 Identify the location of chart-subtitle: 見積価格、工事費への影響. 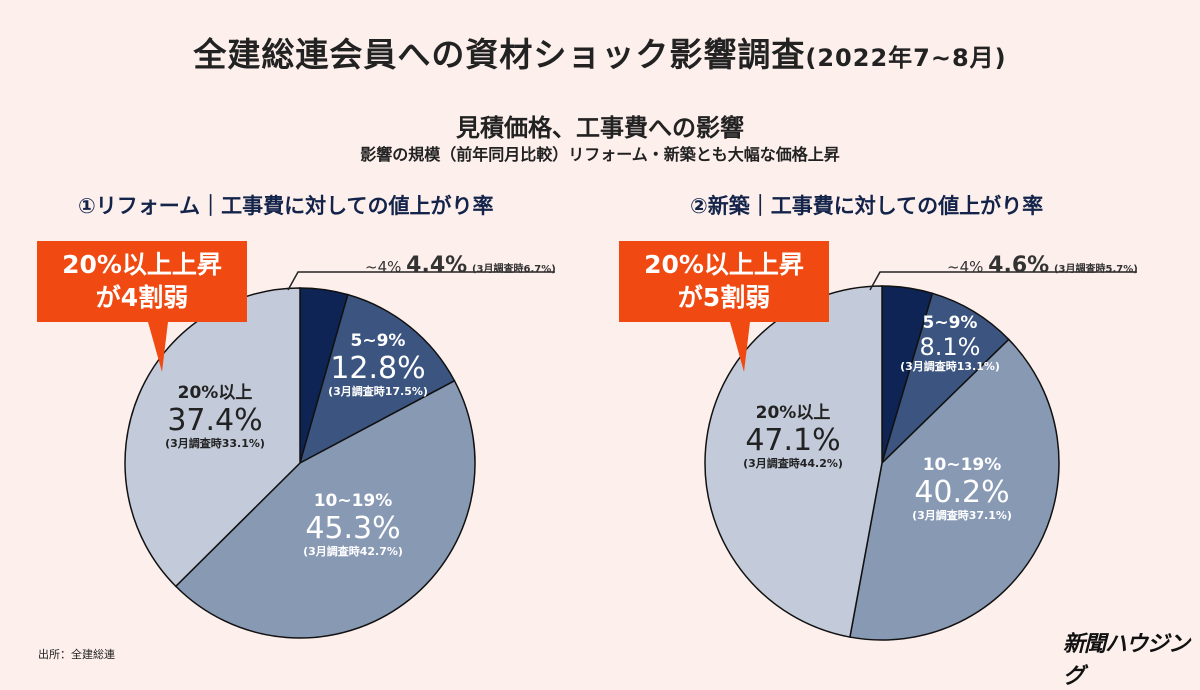
(600, 128).